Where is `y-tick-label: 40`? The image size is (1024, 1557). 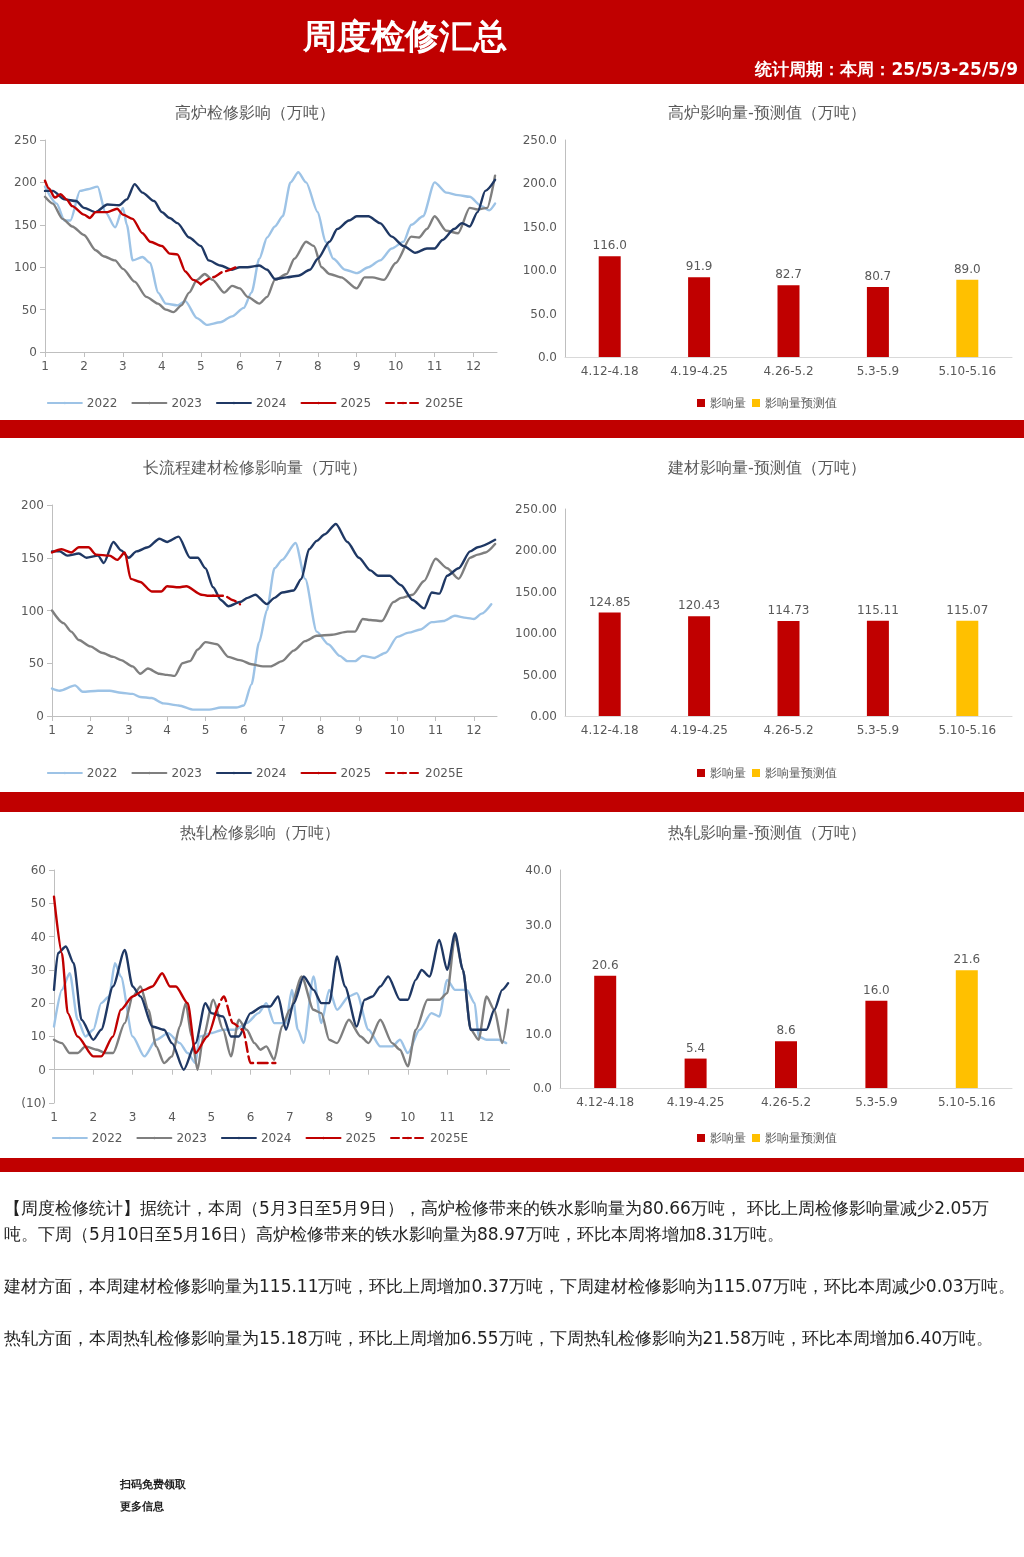
y-tick-label: 40 is located at coordinates (38, 936).